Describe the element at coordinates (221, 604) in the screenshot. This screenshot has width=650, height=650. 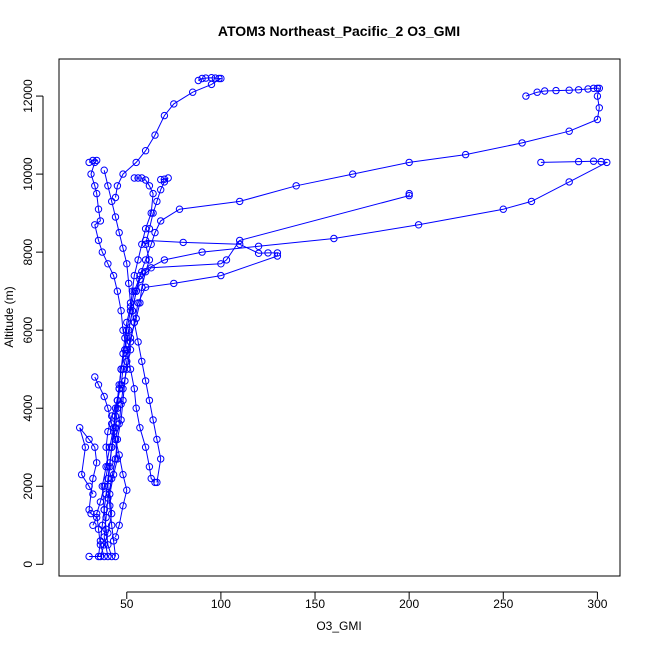
I see `x-tick-label: 100` at that location.